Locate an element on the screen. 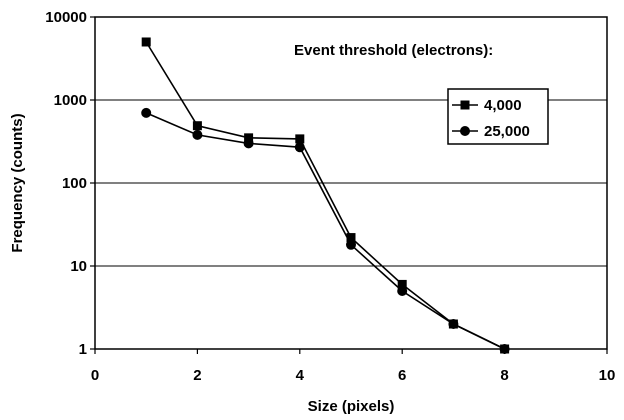 This screenshot has width=624, height=420. y-tick-label: 1000 is located at coordinates (70, 100).